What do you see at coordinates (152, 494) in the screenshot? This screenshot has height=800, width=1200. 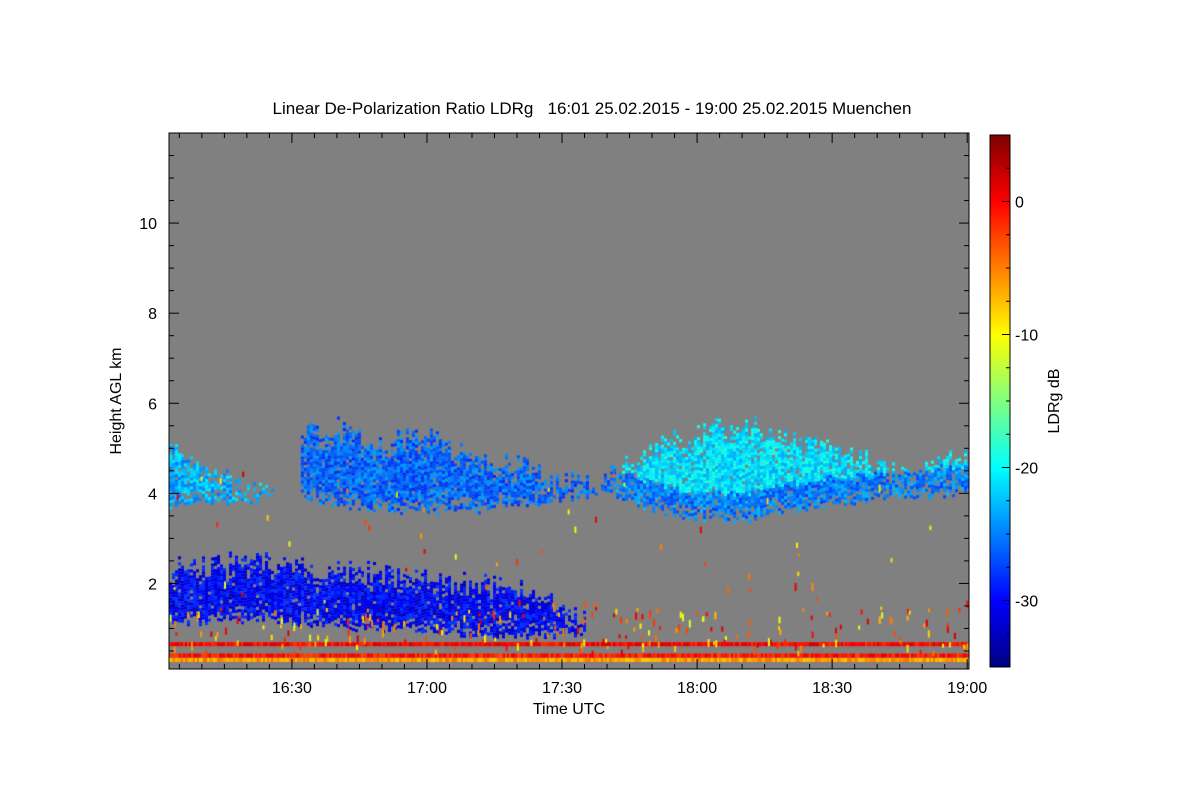 I see `y-tick-label: 4` at bounding box center [152, 494].